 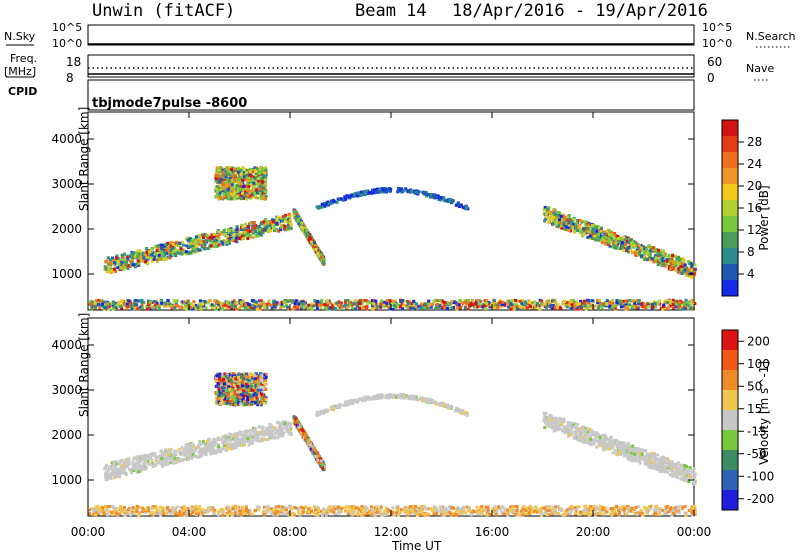 What do you see at coordinates (67, 43) in the screenshot?
I see `noise-tick-left-bottom: 10^0` at bounding box center [67, 43].